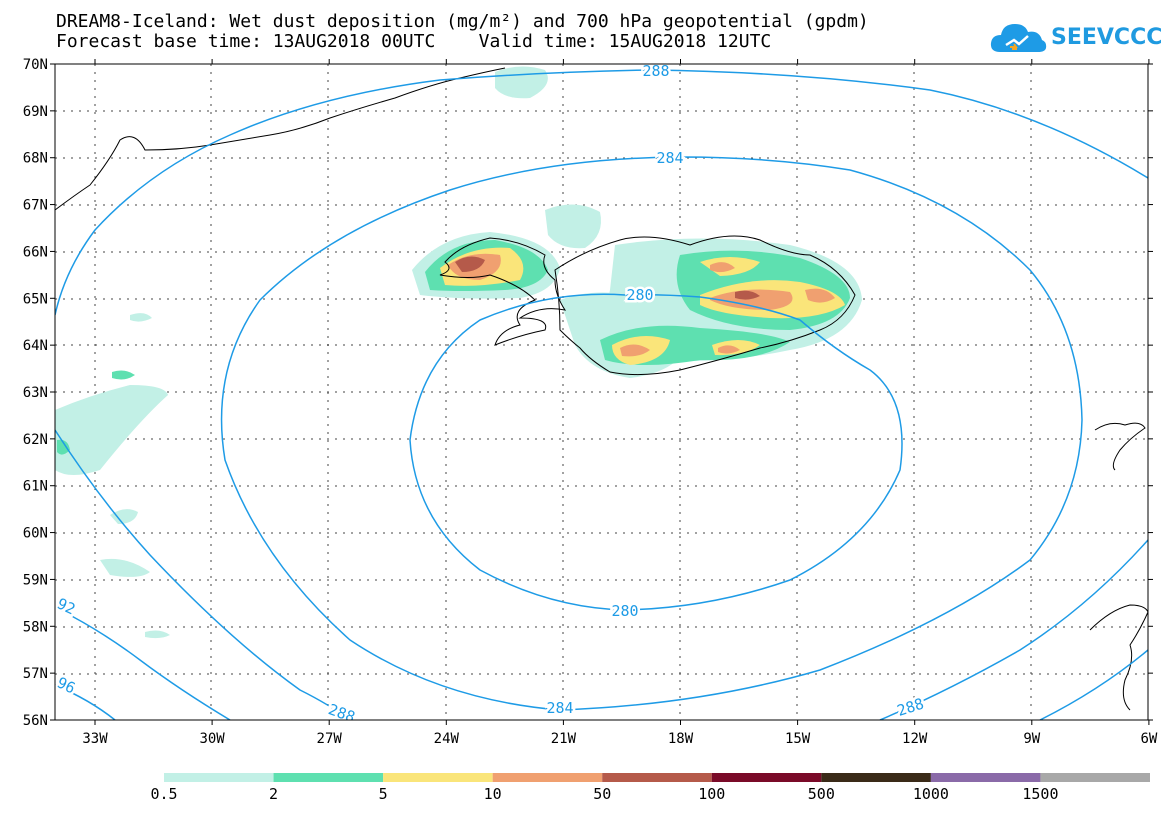  Describe the element at coordinates (273, 794) in the screenshot. I see `legend-label: 2` at that location.